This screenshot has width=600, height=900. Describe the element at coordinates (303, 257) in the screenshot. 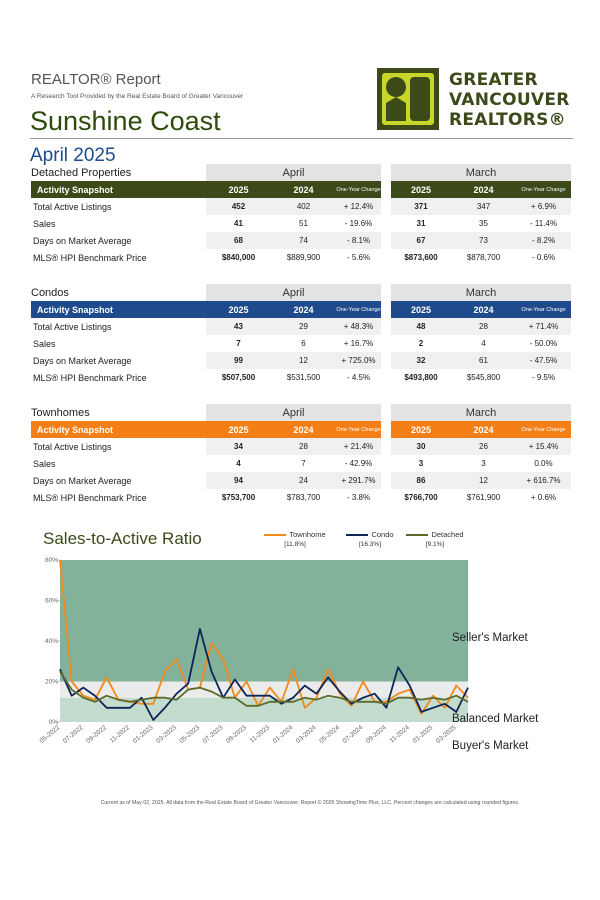

I see `cell: $889,900` at that location.